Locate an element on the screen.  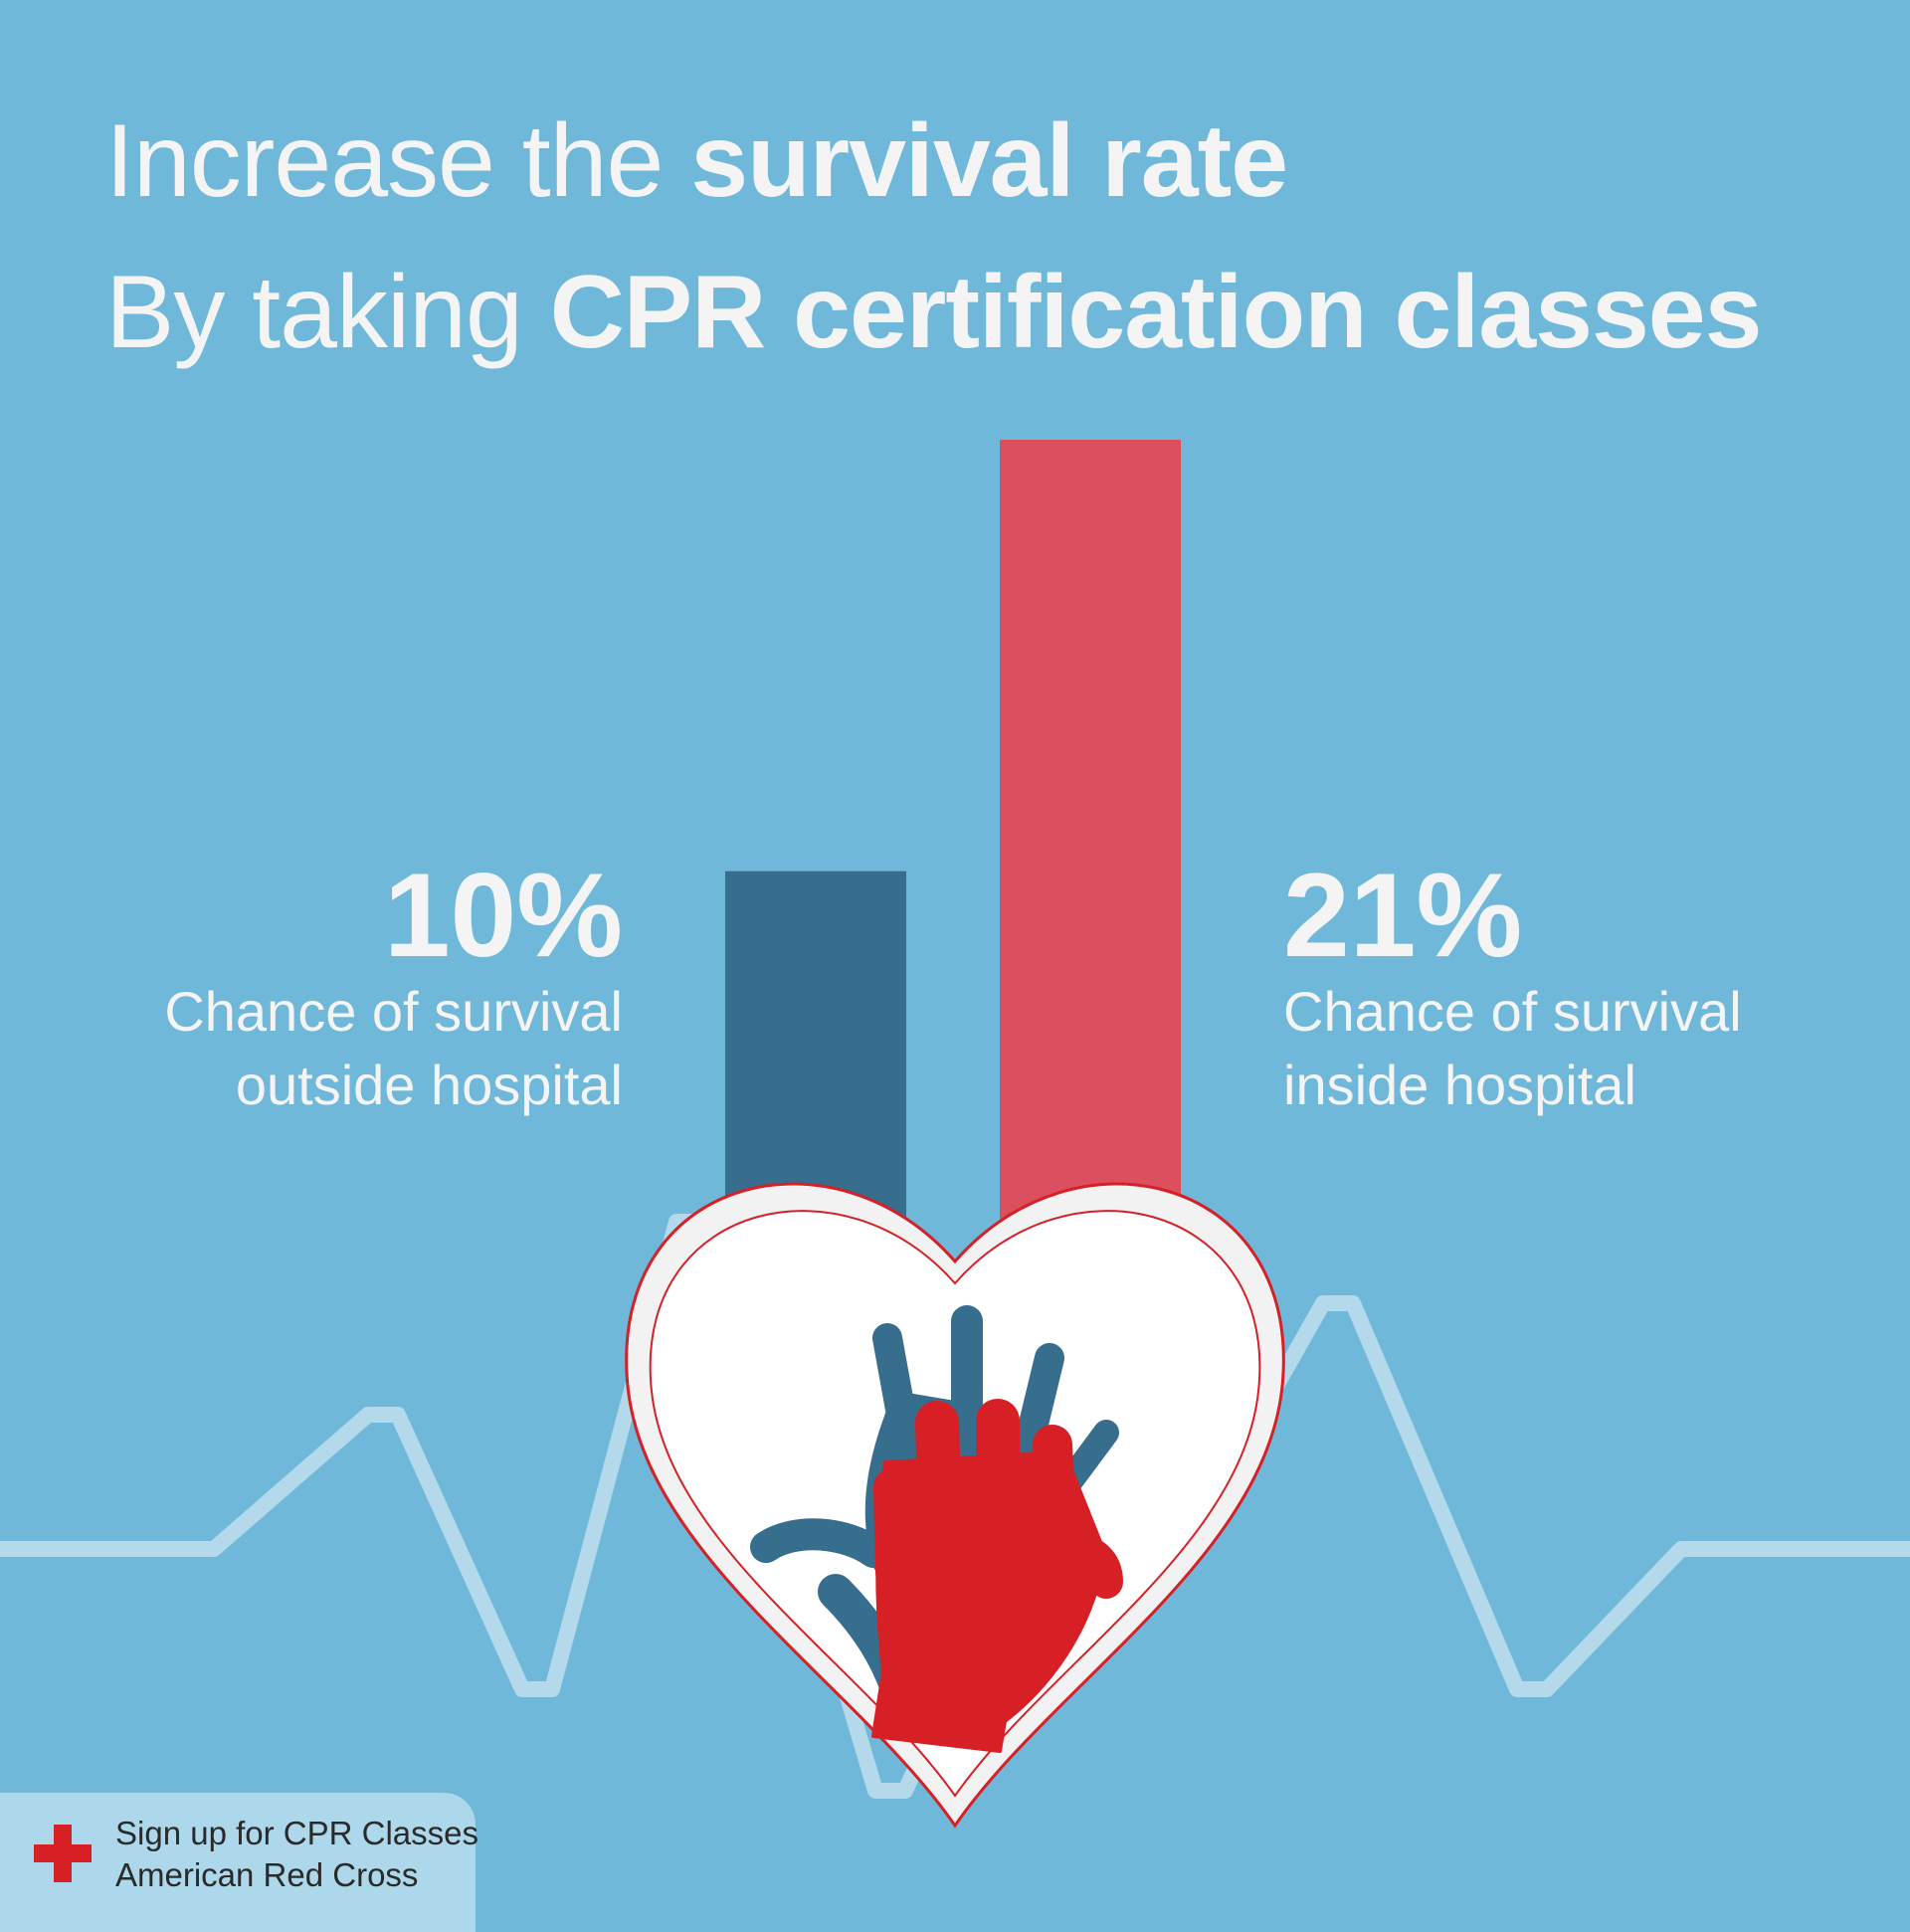
stat-right-value-label: 21% is located at coordinates (1403, 915).